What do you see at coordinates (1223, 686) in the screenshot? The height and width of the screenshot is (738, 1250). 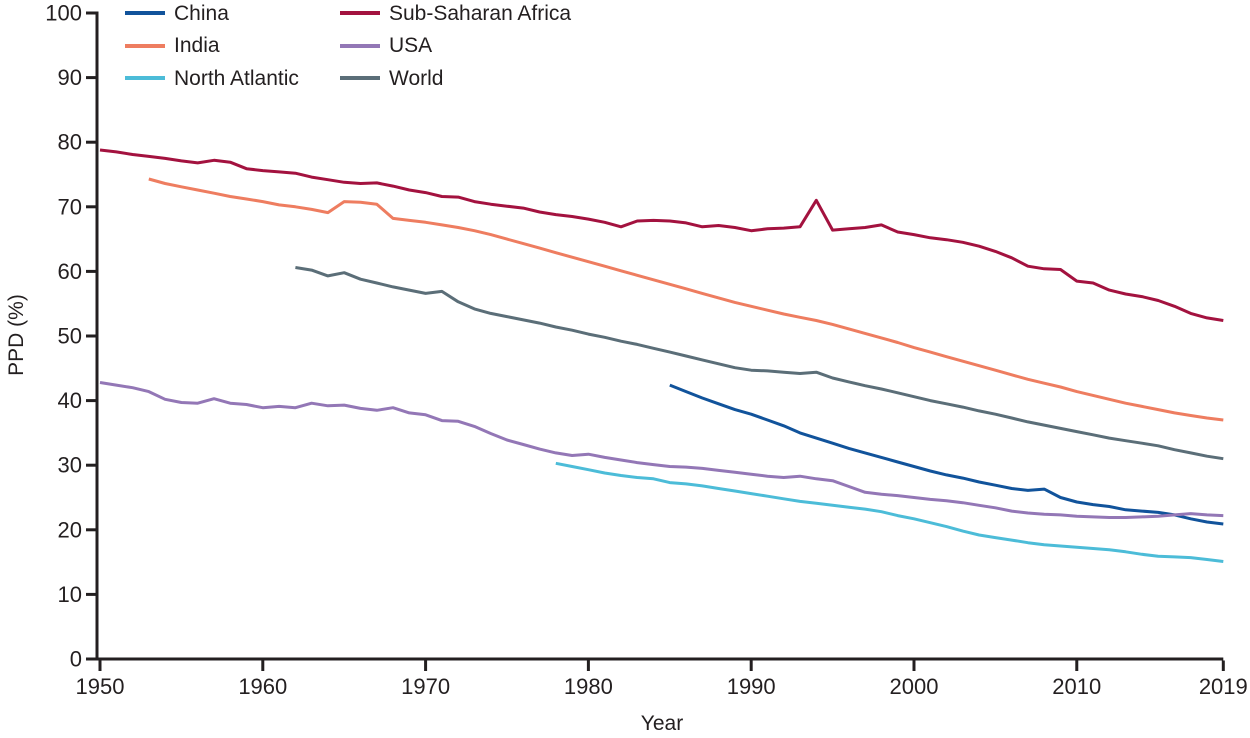 I see `x-tick-label: 2019` at bounding box center [1223, 686].